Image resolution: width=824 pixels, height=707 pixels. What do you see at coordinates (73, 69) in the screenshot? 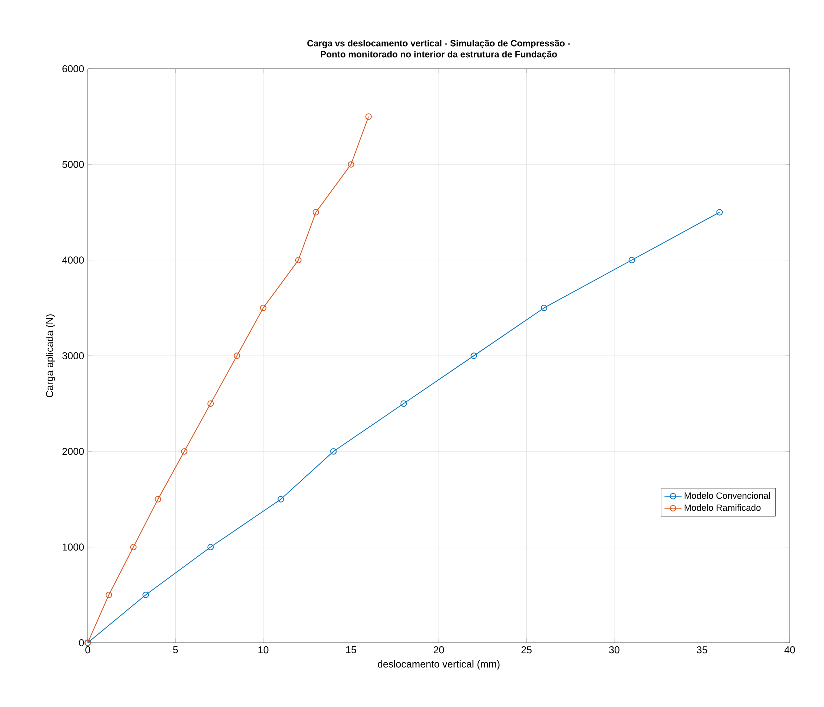
I see `y-tick-label: 6000` at bounding box center [73, 69].